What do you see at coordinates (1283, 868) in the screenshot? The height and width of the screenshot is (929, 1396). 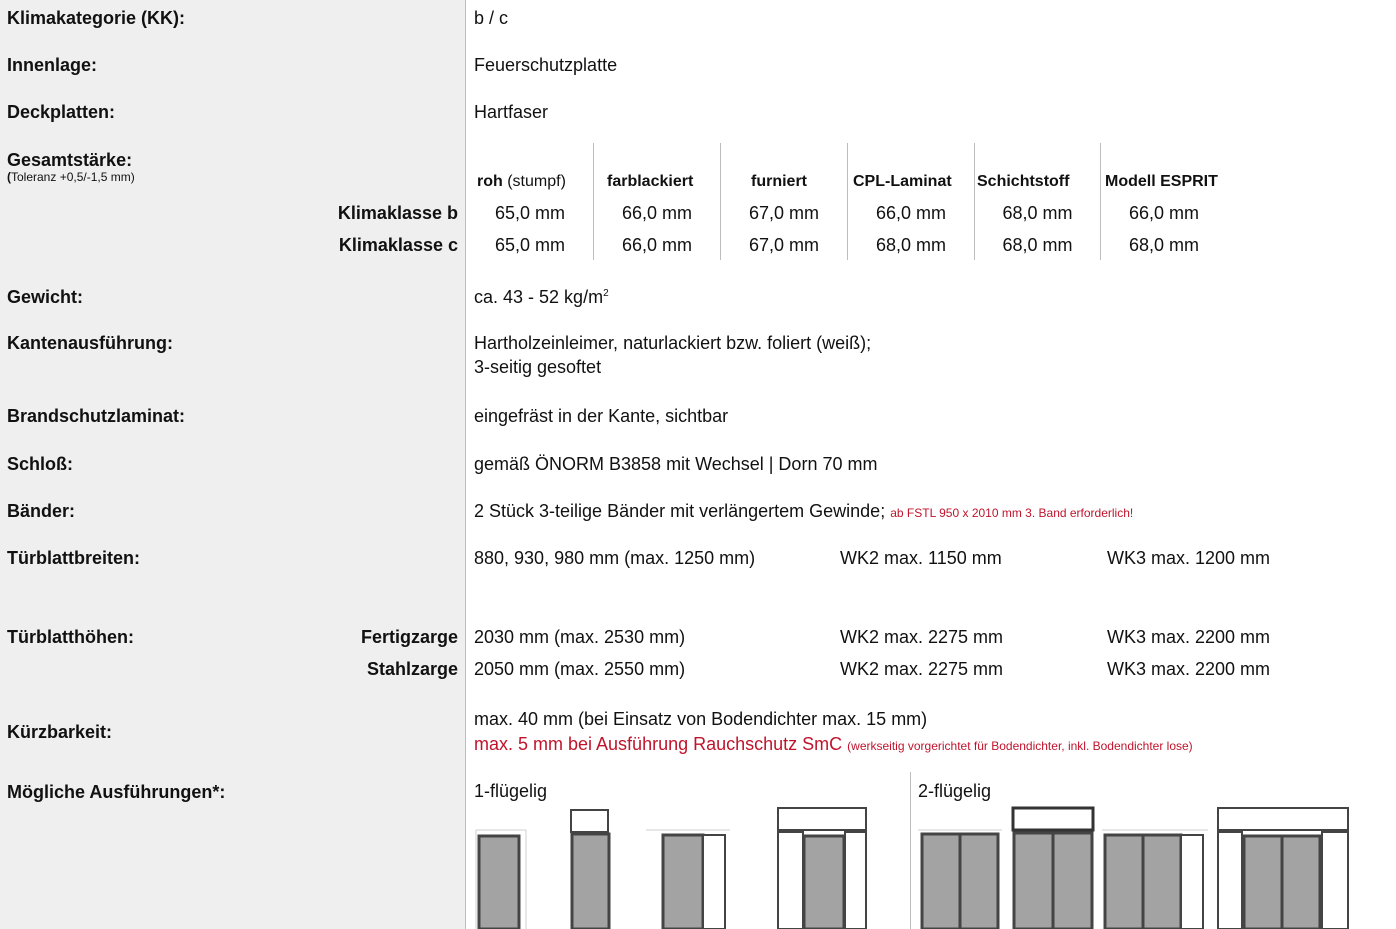 I see `door-double-sidelights-transom-icon` at bounding box center [1283, 868].